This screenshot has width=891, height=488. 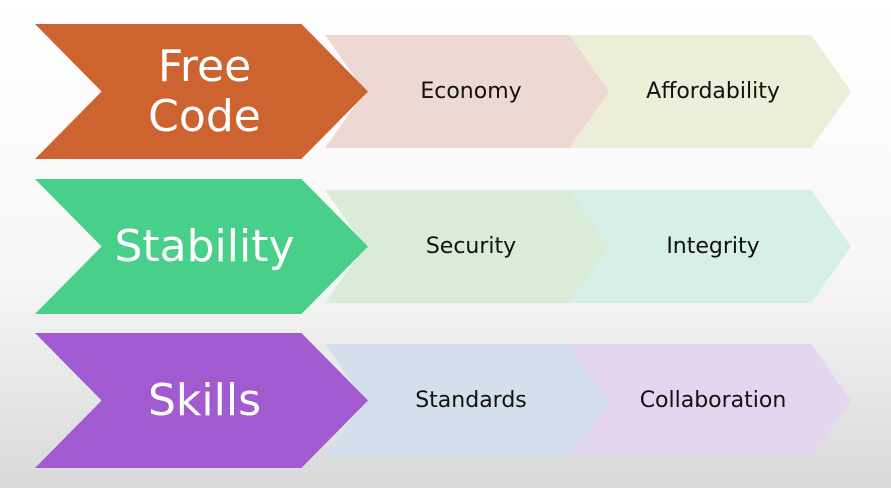 I want to click on chevron-label: Affordability, so click(x=713, y=91).